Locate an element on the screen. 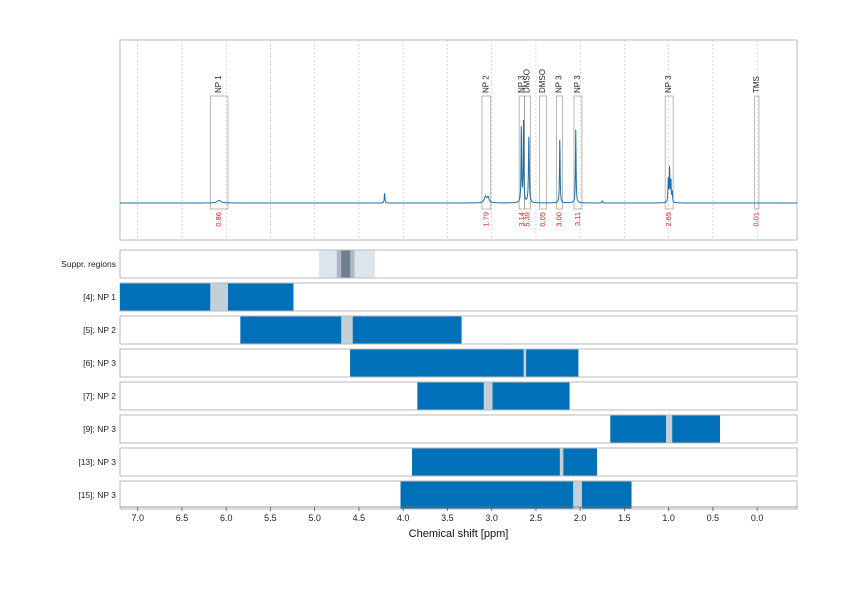 Image resolution: width=842 pixels, height=600 pixels. x-tick-label: 0.5 is located at coordinates (713, 518).